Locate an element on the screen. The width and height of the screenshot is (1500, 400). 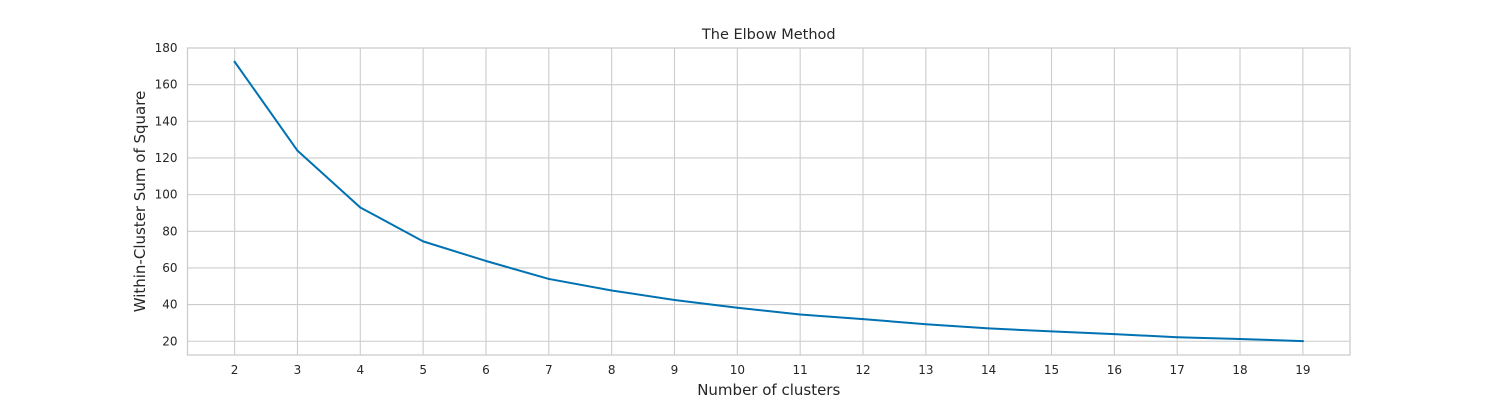
y-tick-label: 120 is located at coordinates (166, 158).